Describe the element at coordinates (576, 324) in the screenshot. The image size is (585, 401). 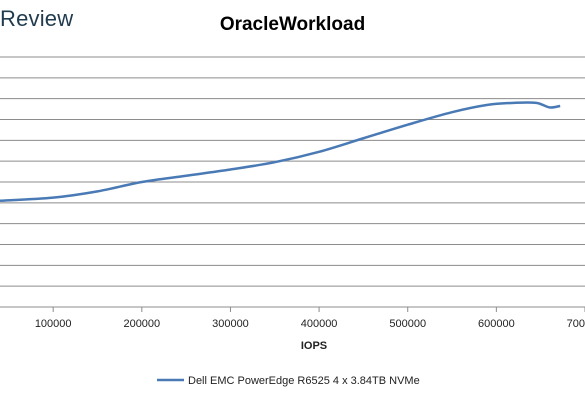
I see `x-tick-label: 700000` at that location.